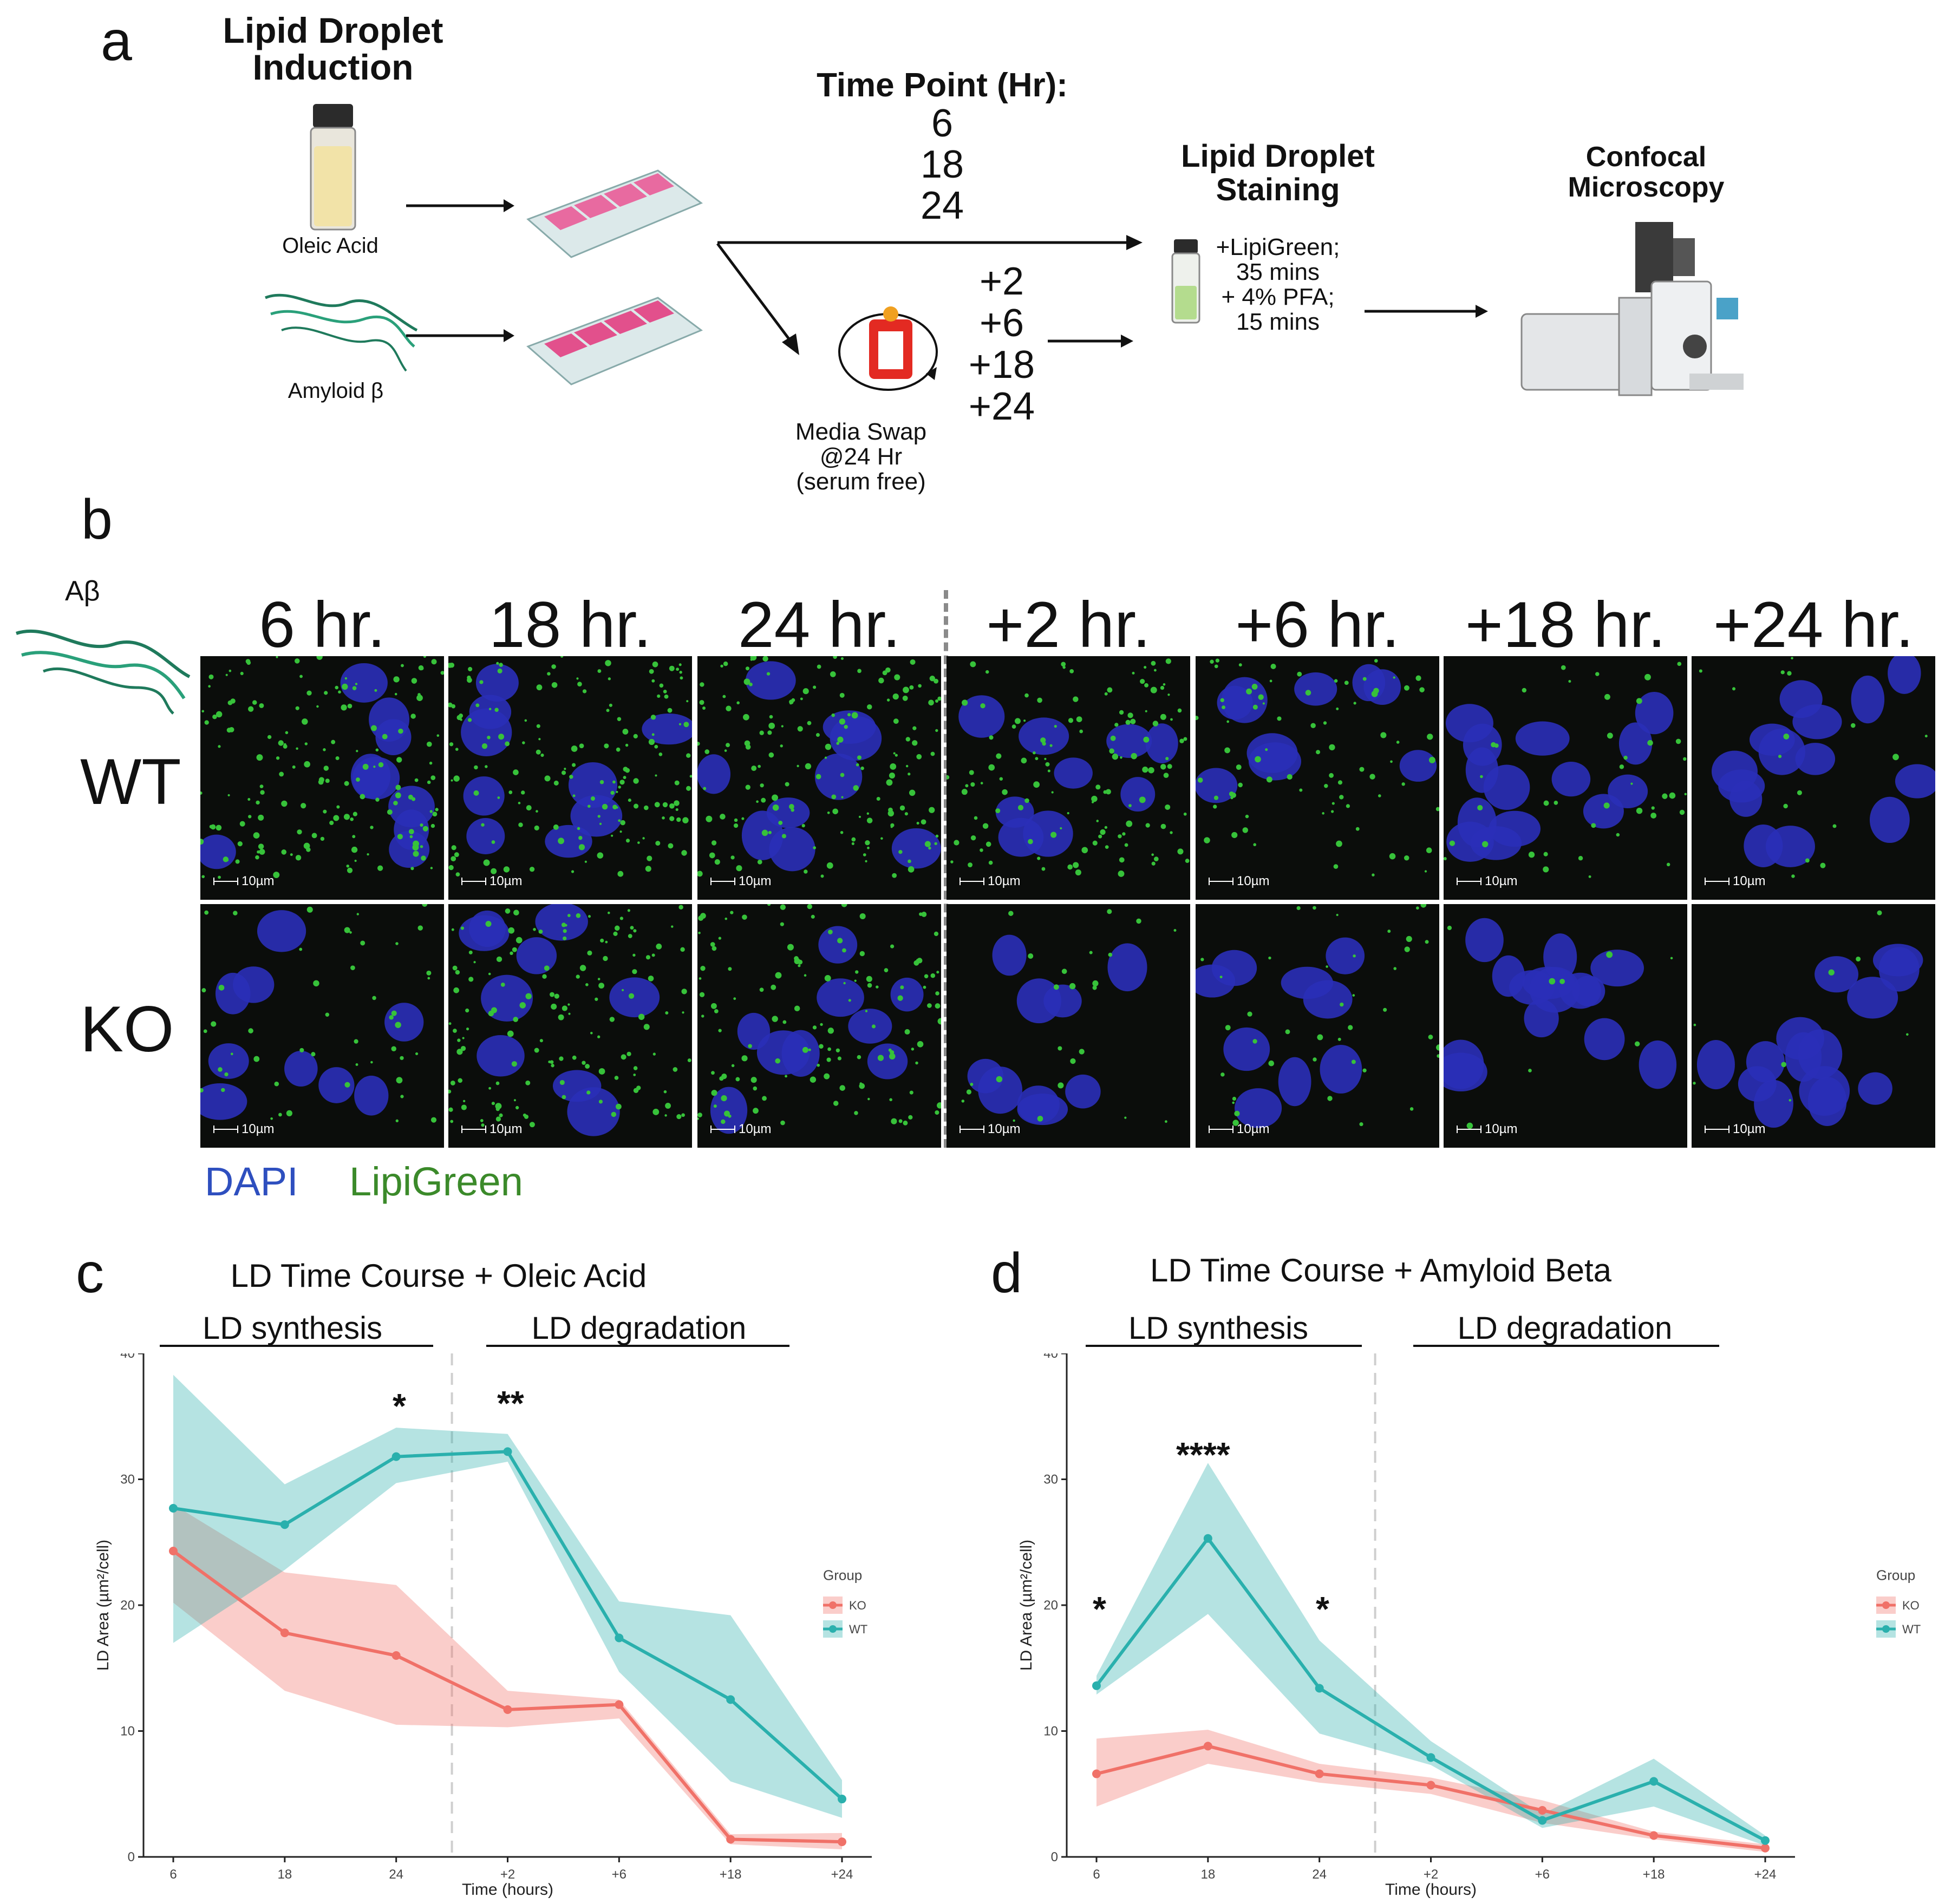  Describe the element at coordinates (322, 768) in the screenshot. I see `micrograph-cells` at that location.